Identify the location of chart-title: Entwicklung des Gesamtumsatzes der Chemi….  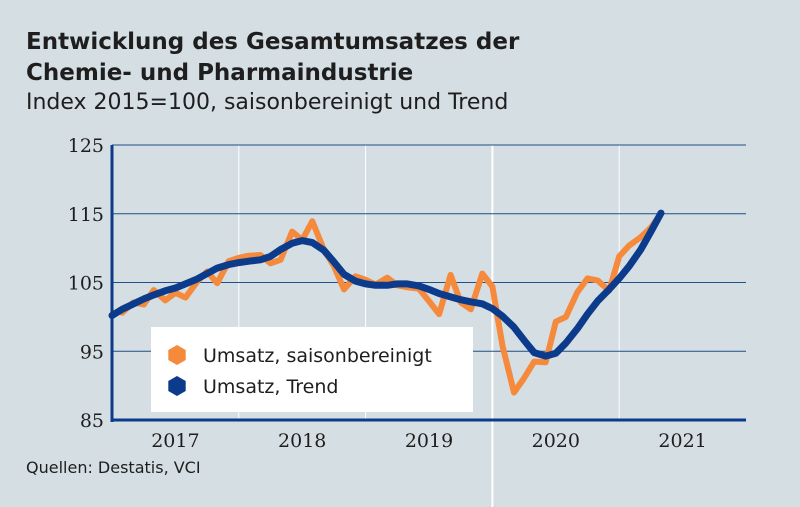
(272, 58).